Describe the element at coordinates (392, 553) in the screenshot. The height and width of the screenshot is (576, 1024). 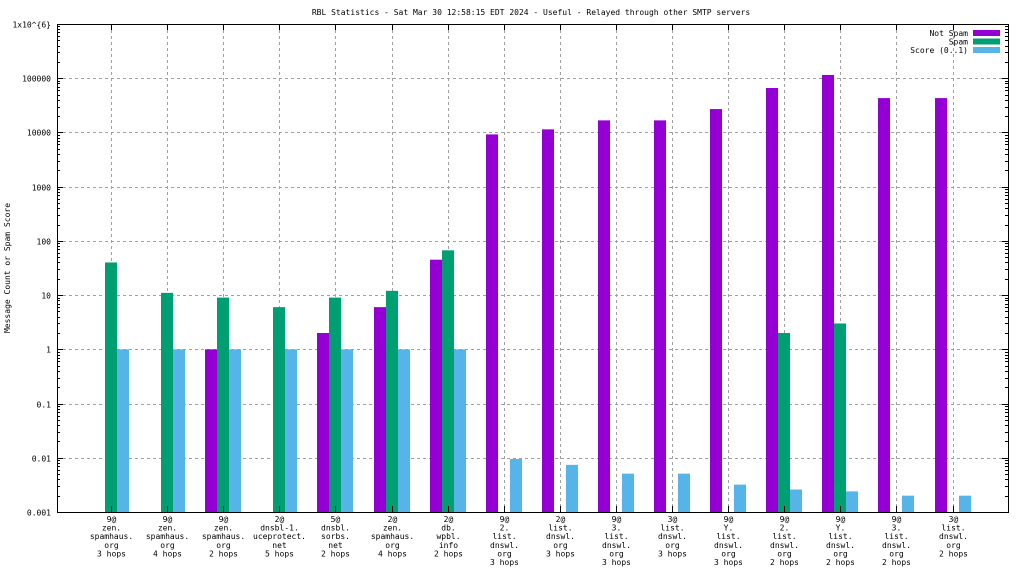
I see `x-tick-label: 4 hops` at that location.